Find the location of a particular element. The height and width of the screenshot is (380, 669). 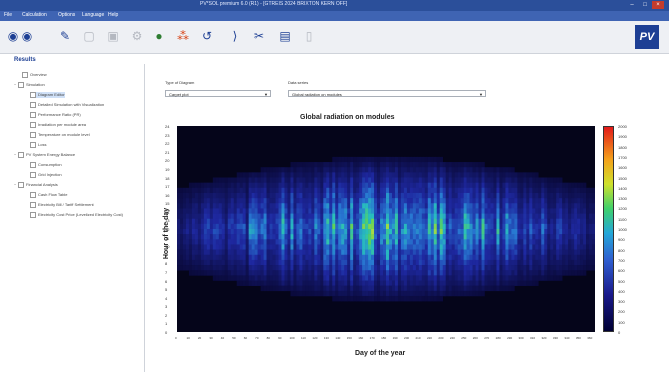

tree-item-grid-injection: Grid Injection is located at coordinates (46, 175).